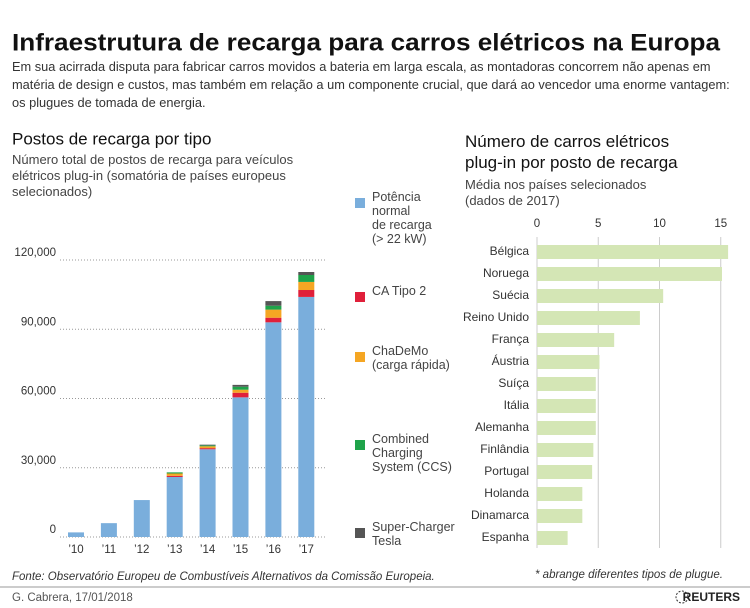  Describe the element at coordinates (38, 322) in the screenshot. I see `y-tick-label: 90,000` at that location.